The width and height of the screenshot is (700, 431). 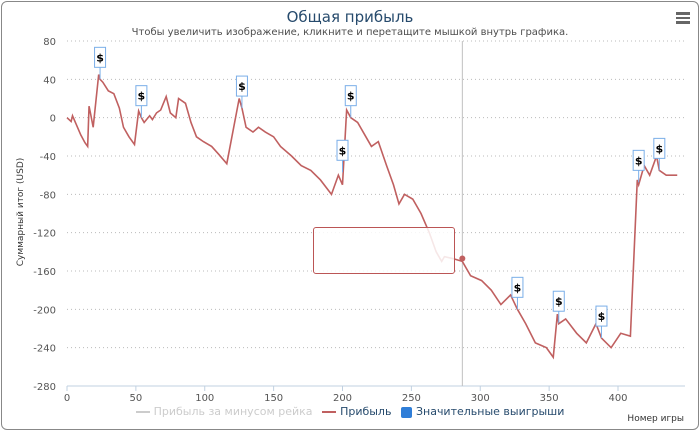 What do you see at coordinates (21, 212) in the screenshot?
I see `y-axis-title: Суммарный итог (USD)` at bounding box center [21, 212].